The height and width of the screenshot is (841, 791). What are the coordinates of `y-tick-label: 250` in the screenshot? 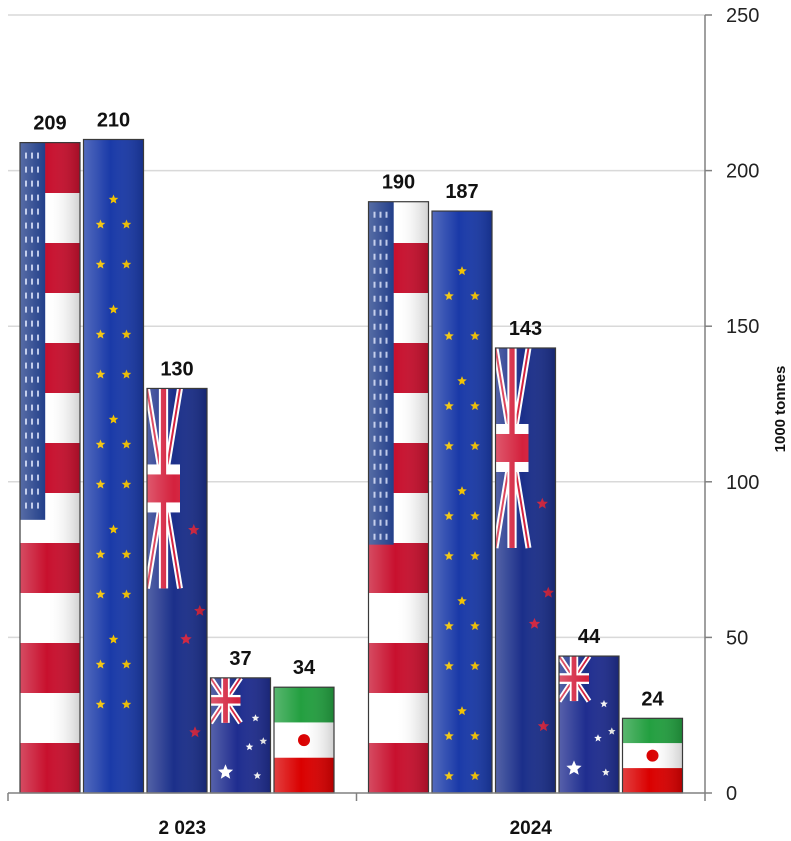 It's located at (742, 16).